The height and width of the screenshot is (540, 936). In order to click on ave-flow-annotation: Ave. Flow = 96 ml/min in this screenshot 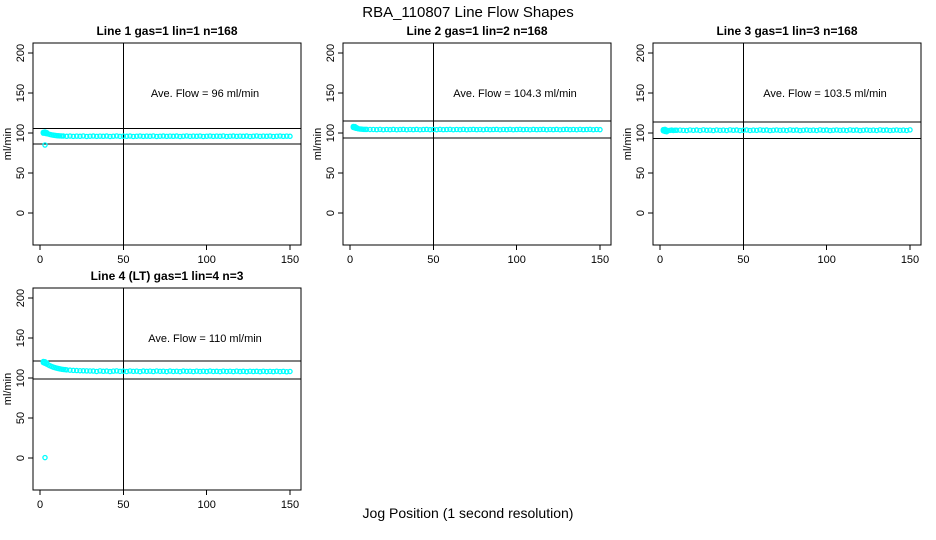, I will do `click(205, 94)`.